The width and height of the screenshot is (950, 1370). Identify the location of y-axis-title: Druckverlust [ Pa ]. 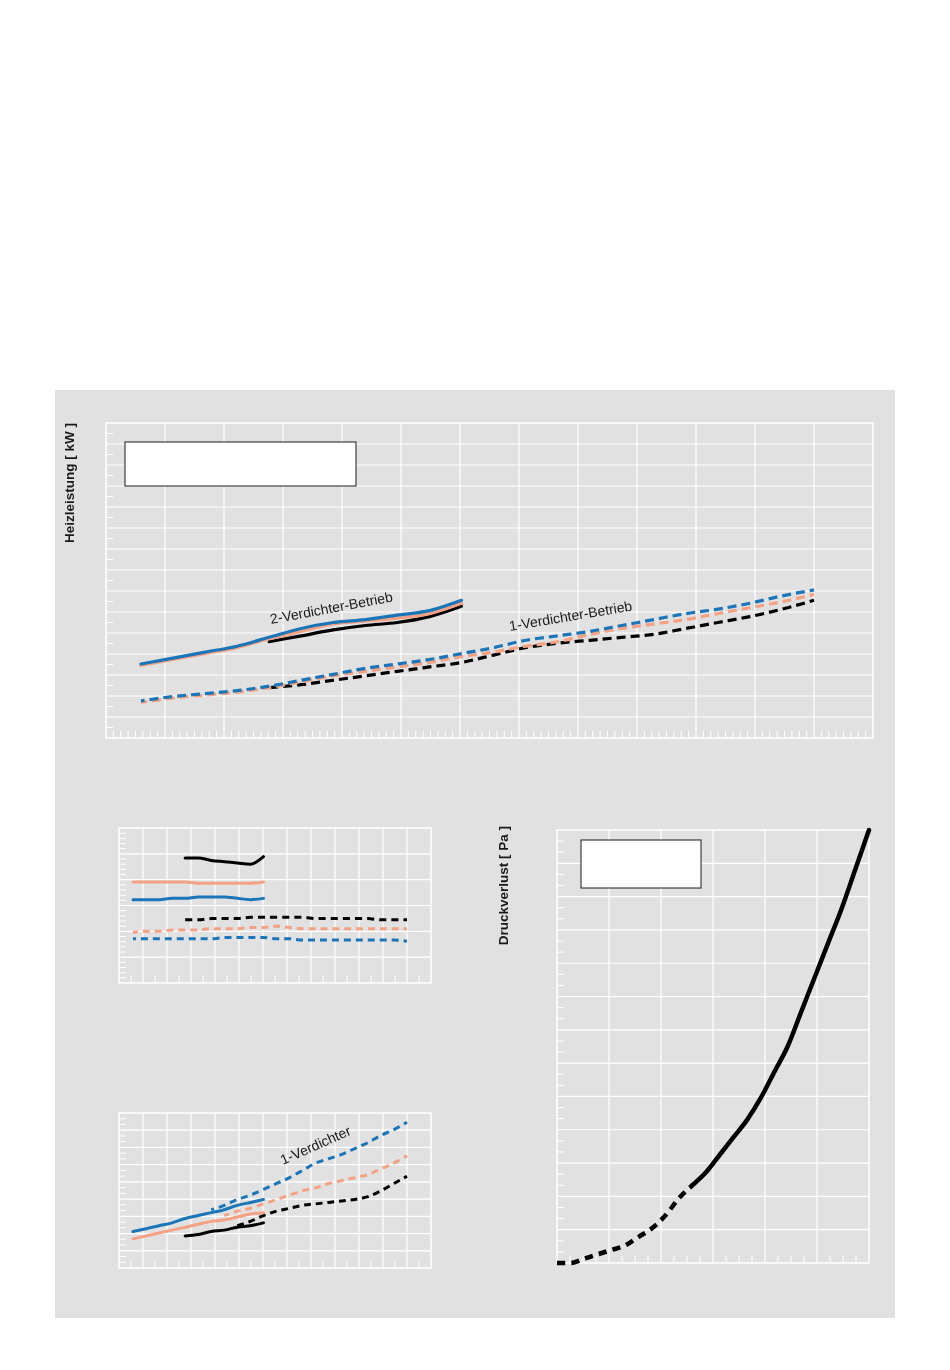
(503, 886).